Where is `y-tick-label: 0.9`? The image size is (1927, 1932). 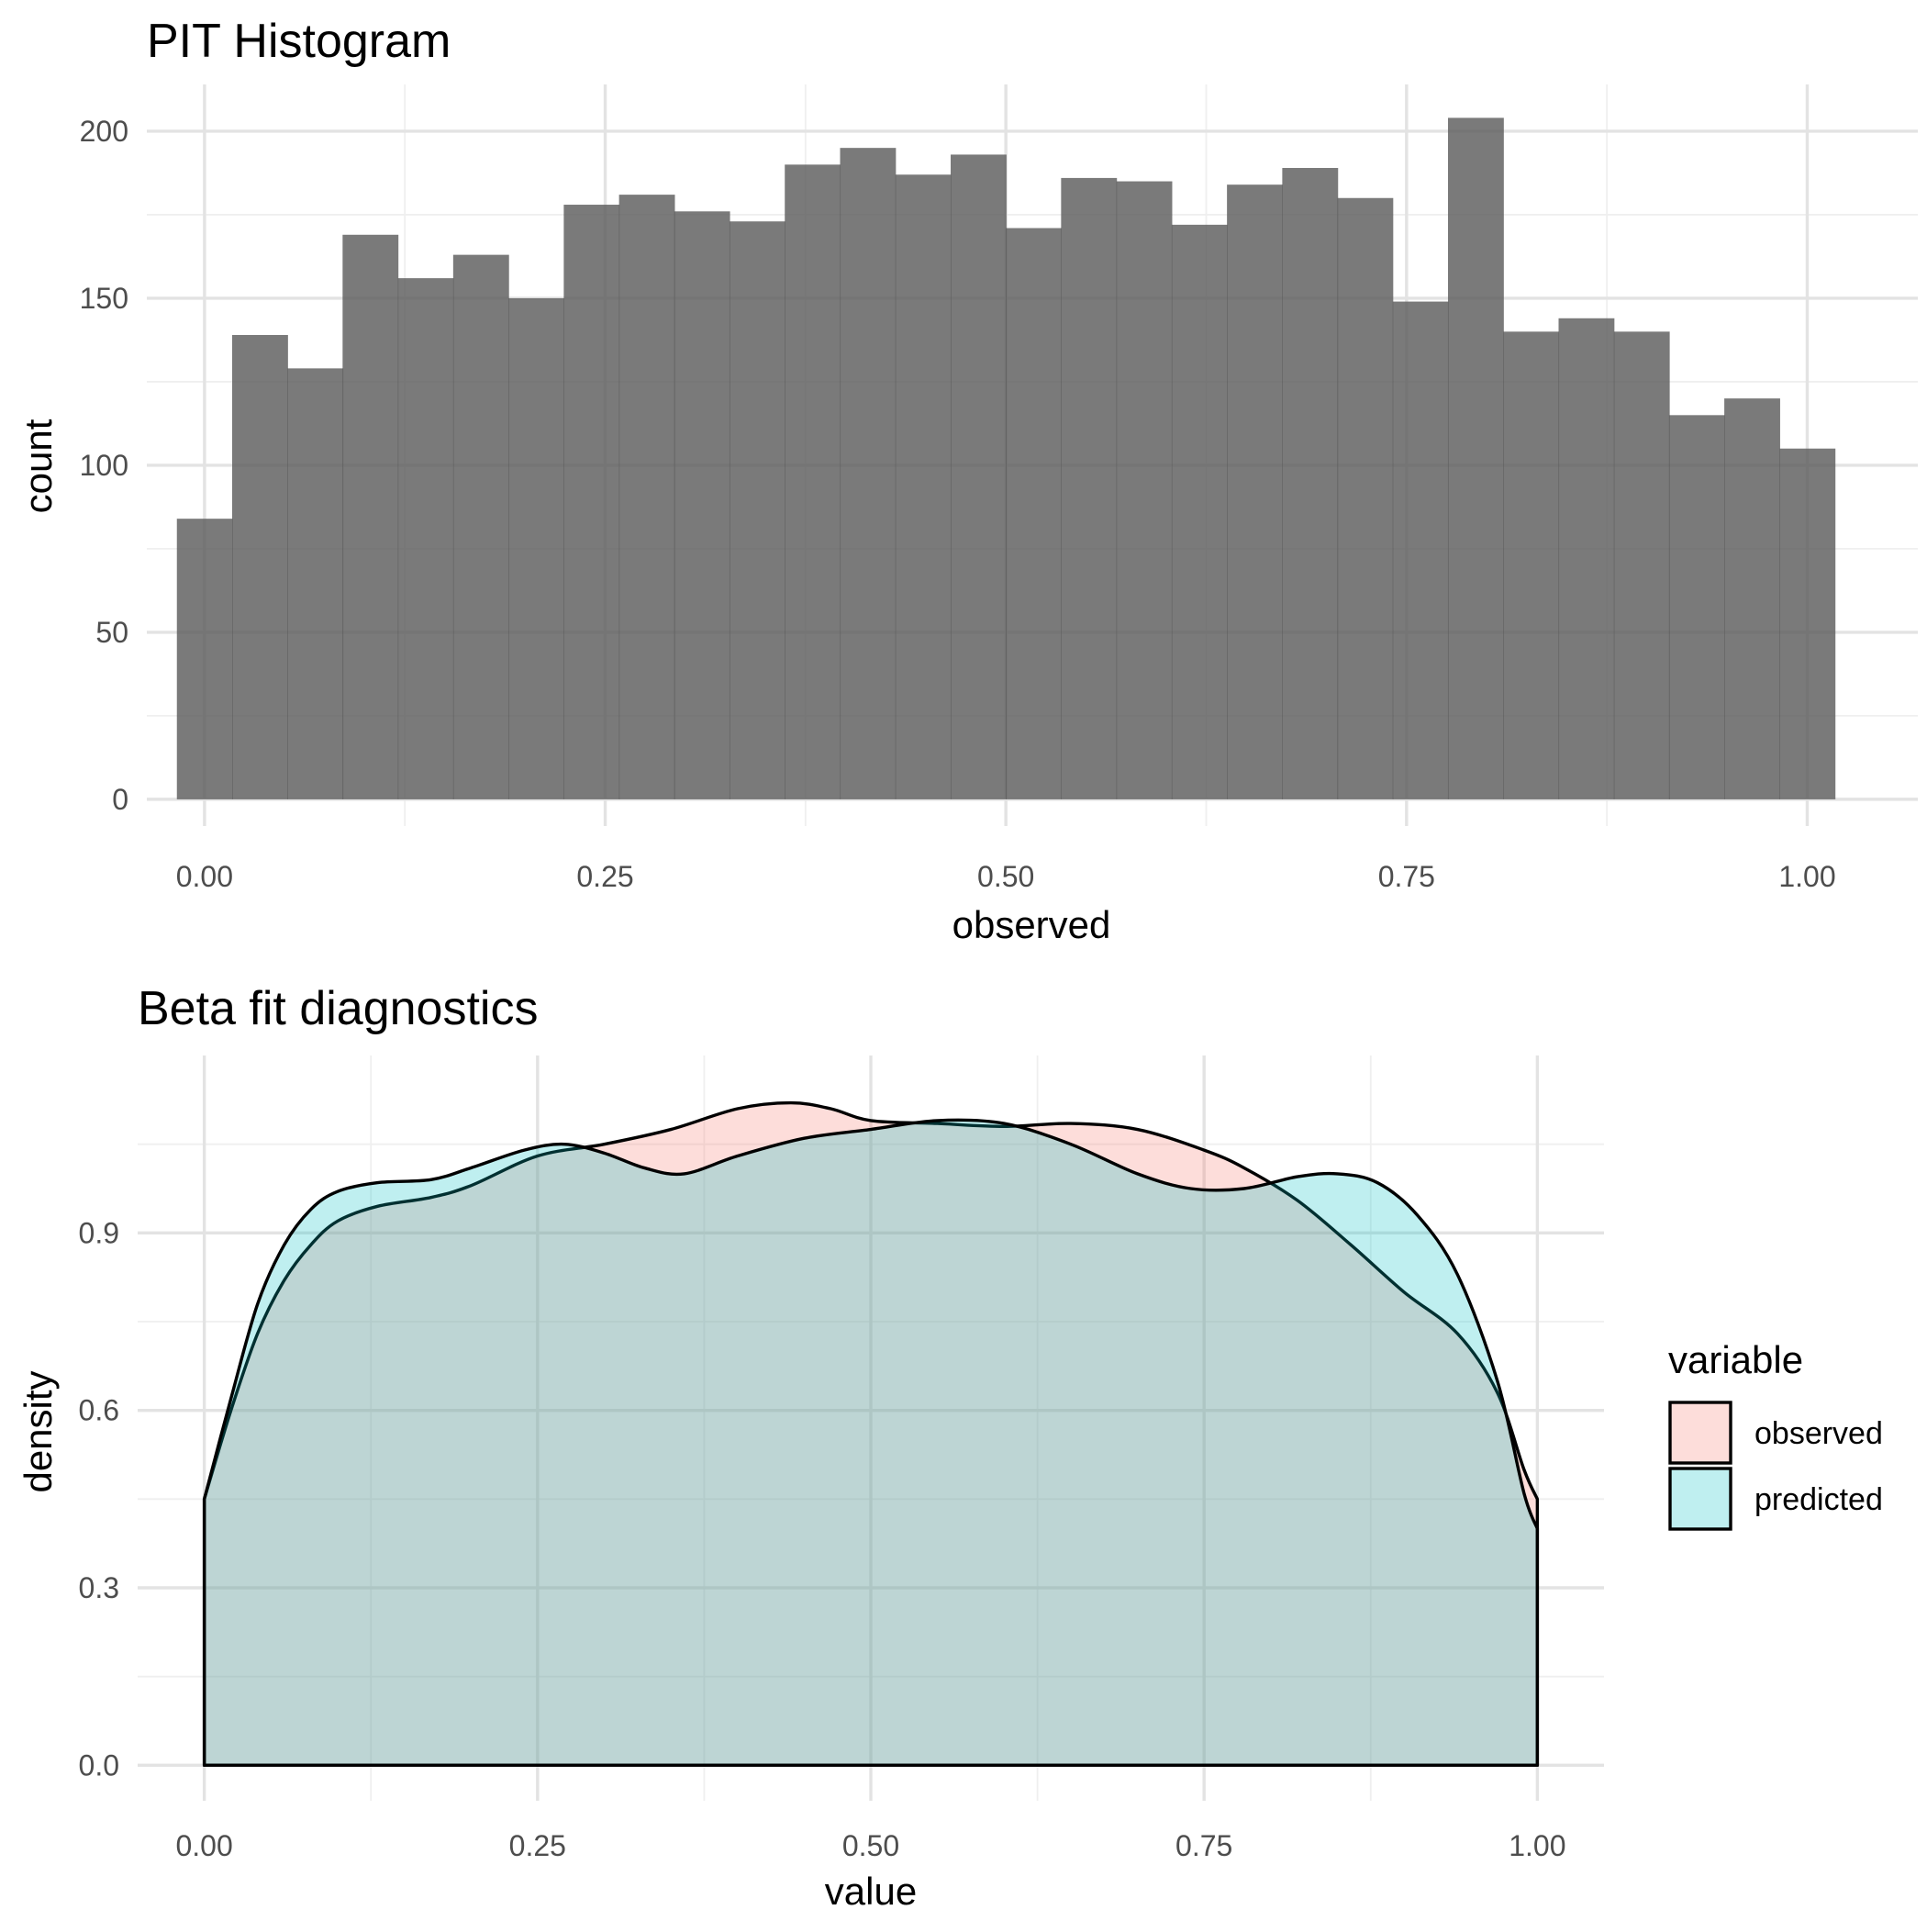 y-tick-label: 0.9 is located at coordinates (99, 1232).